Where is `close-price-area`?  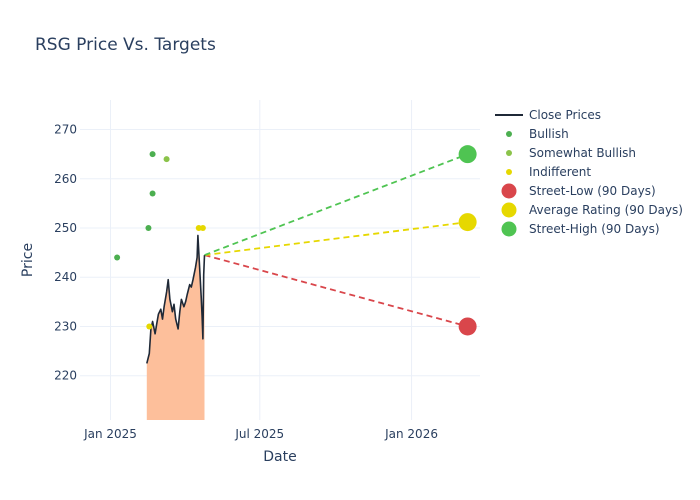
close-price-area is located at coordinates (175, 327).